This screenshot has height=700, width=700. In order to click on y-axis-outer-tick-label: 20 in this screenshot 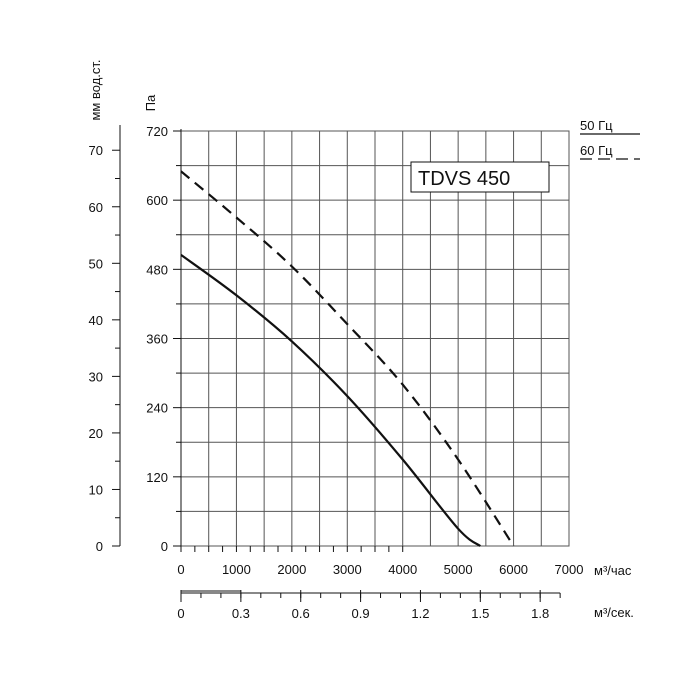, I will do `click(96, 433)`.